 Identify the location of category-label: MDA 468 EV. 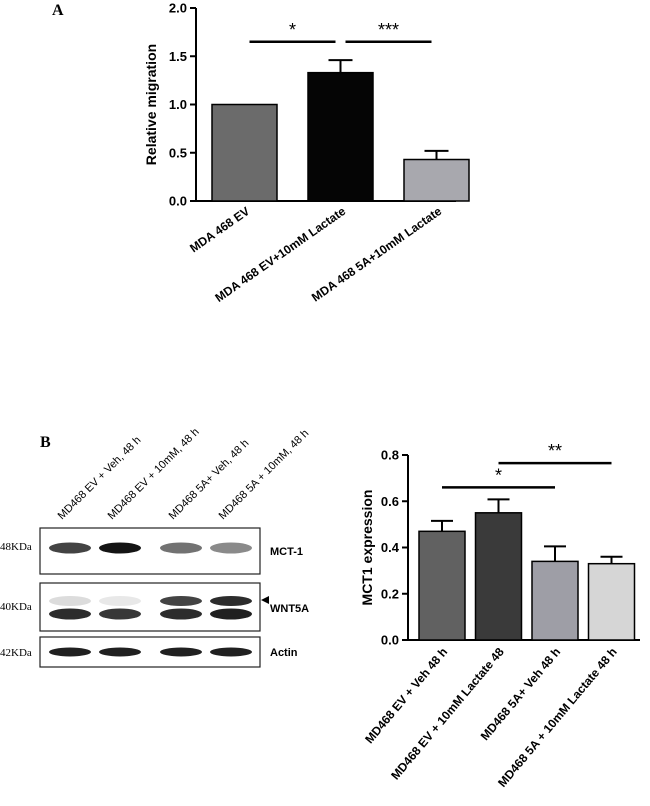
(219, 229).